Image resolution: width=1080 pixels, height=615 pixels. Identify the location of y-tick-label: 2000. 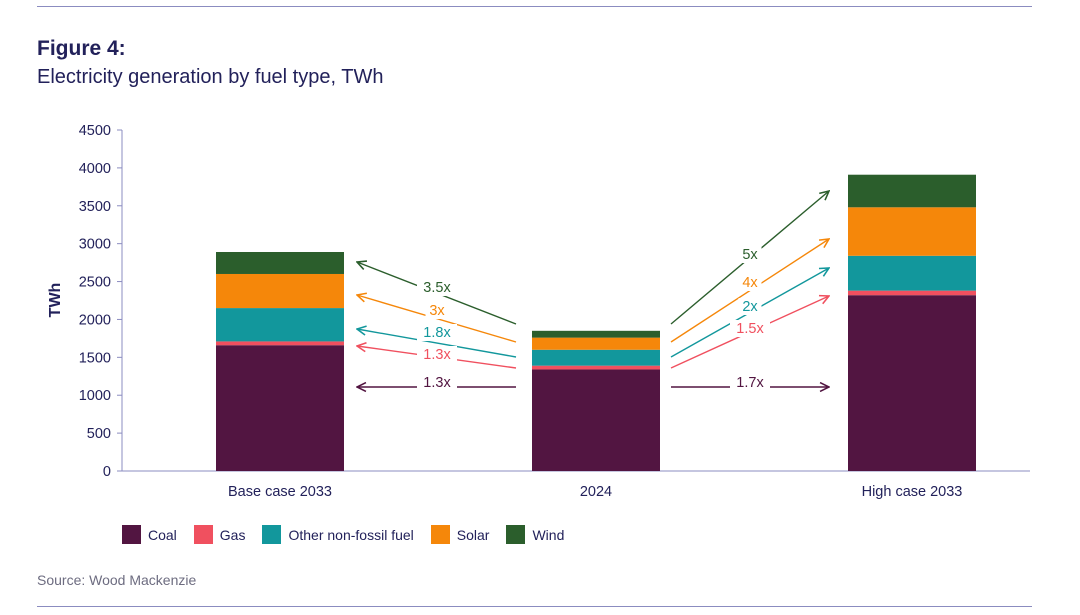
(95, 320).